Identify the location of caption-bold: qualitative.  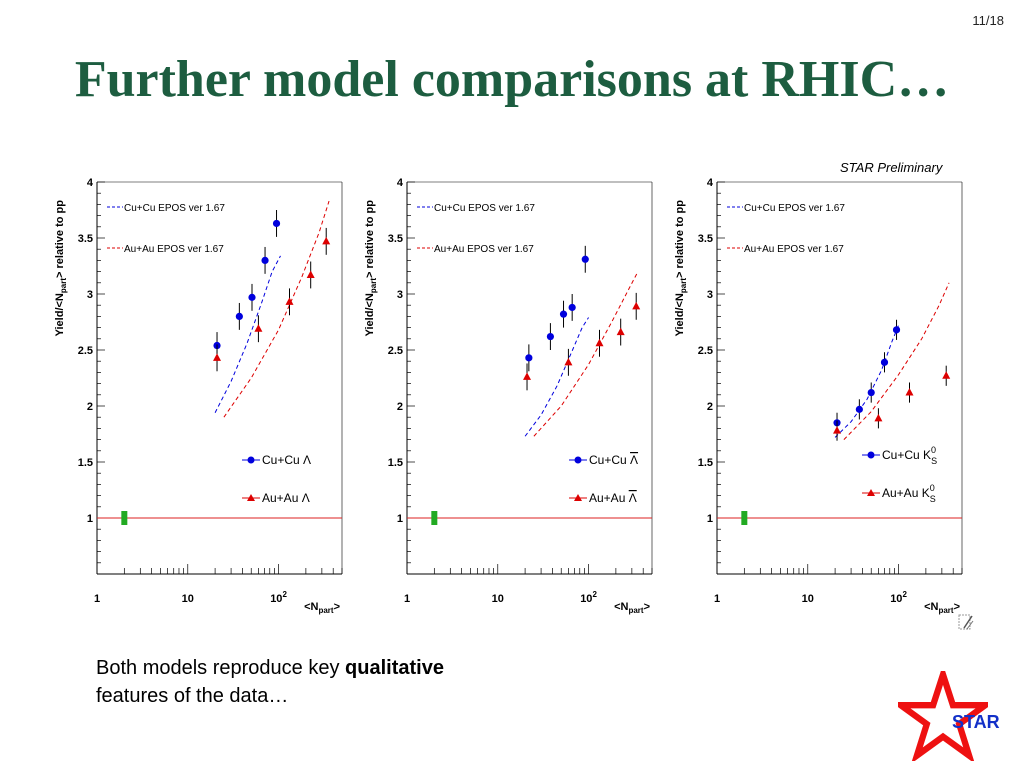
(394, 668).